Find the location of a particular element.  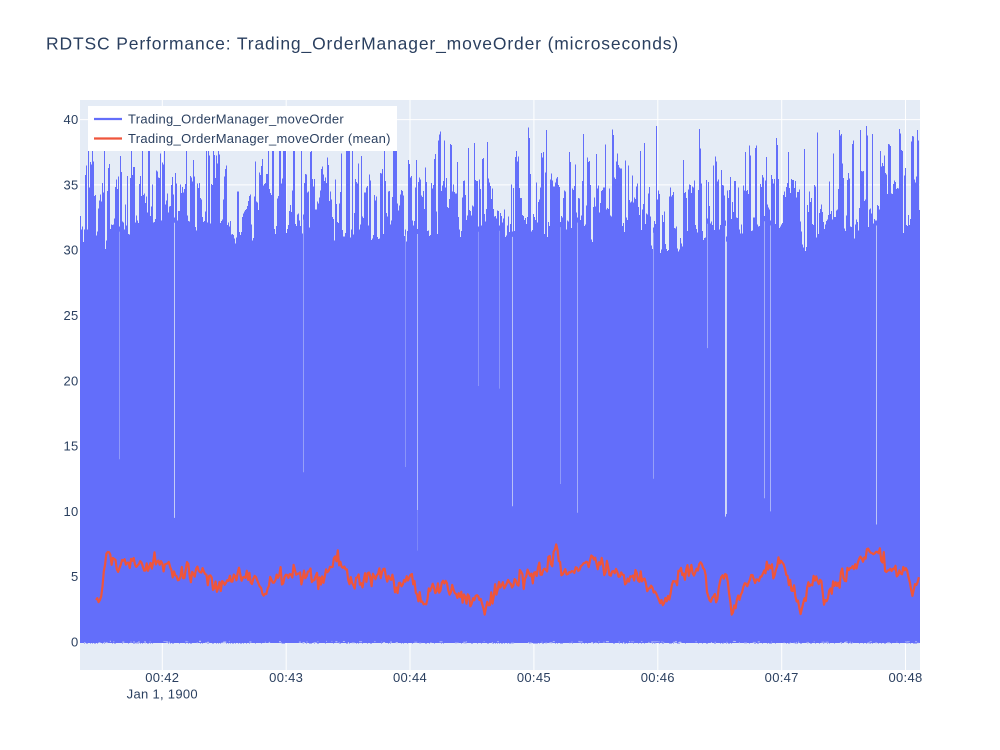

svg-text: 15 is located at coordinates (70, 446).